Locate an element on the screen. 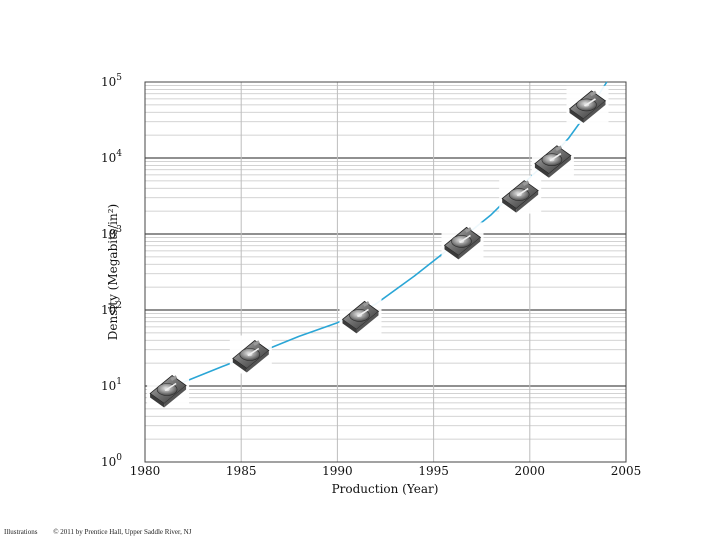  x-tick-label: 1995 is located at coordinates (433, 471).